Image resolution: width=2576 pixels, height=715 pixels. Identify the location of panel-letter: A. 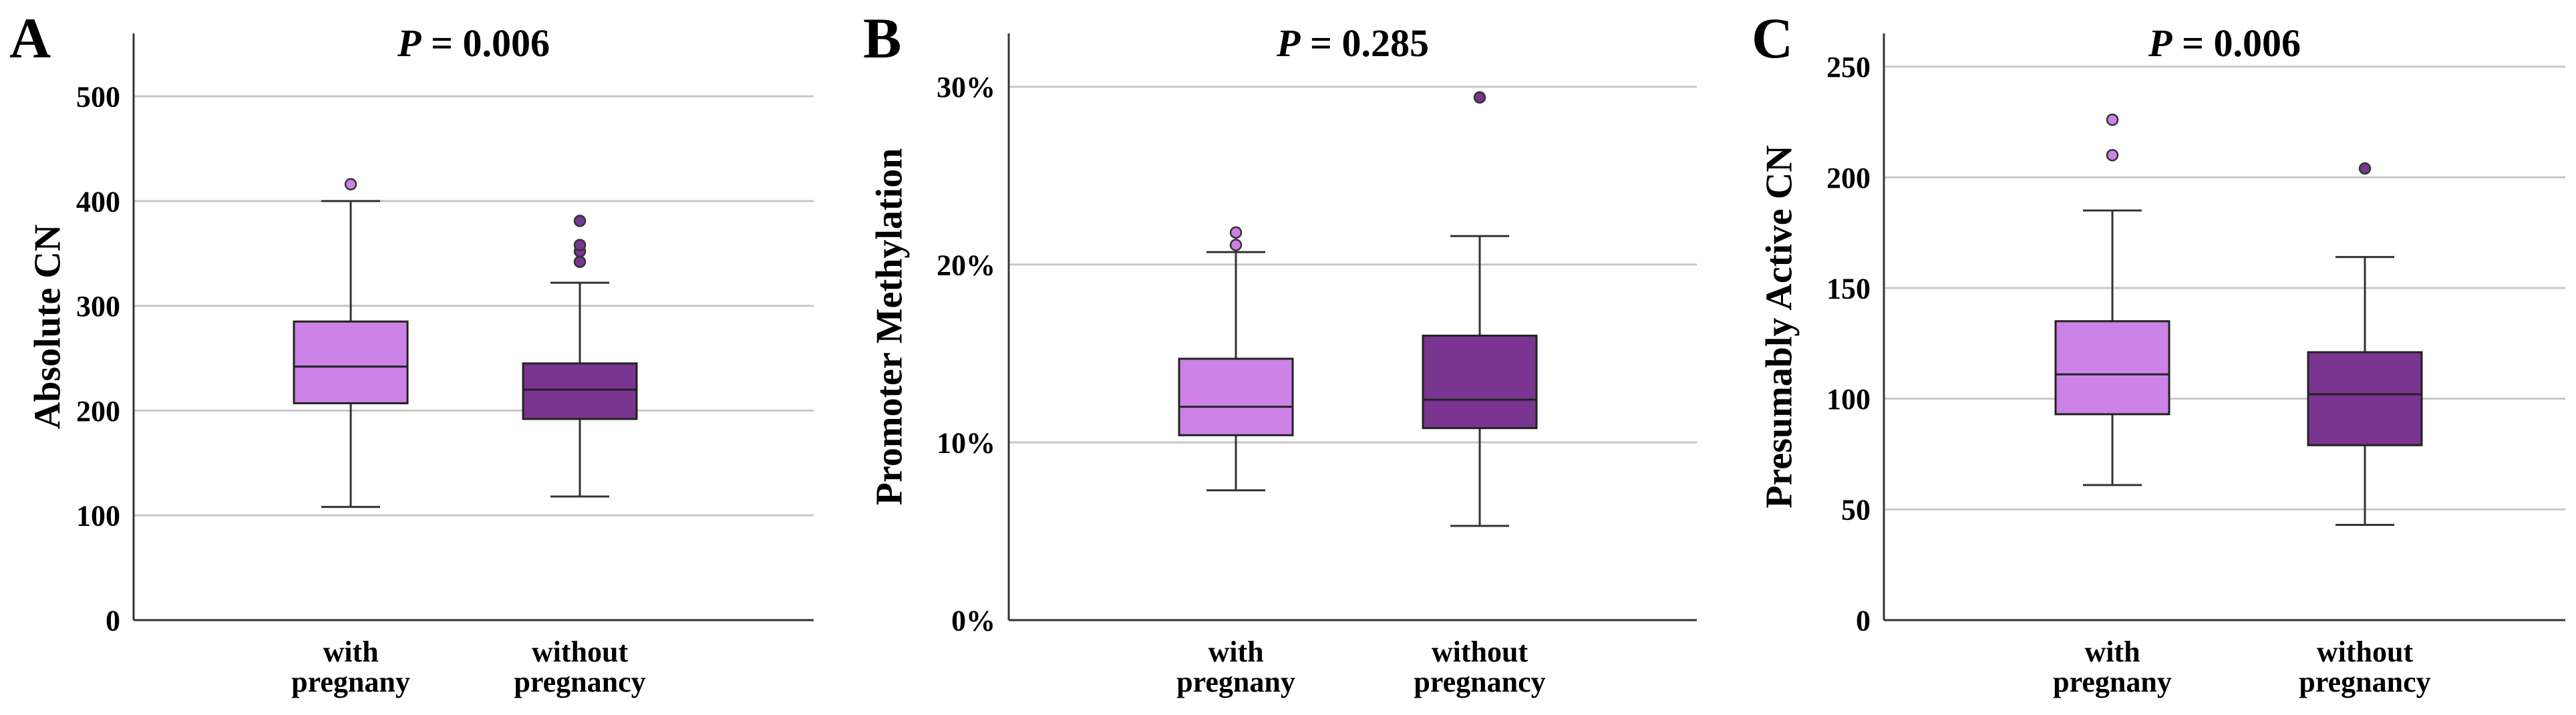
(30, 38).